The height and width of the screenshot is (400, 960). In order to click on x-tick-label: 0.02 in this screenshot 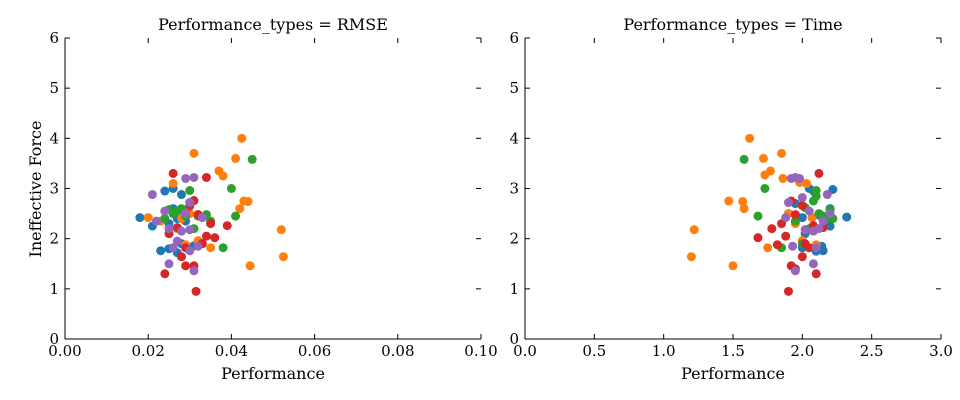, I will do `click(147, 351)`.